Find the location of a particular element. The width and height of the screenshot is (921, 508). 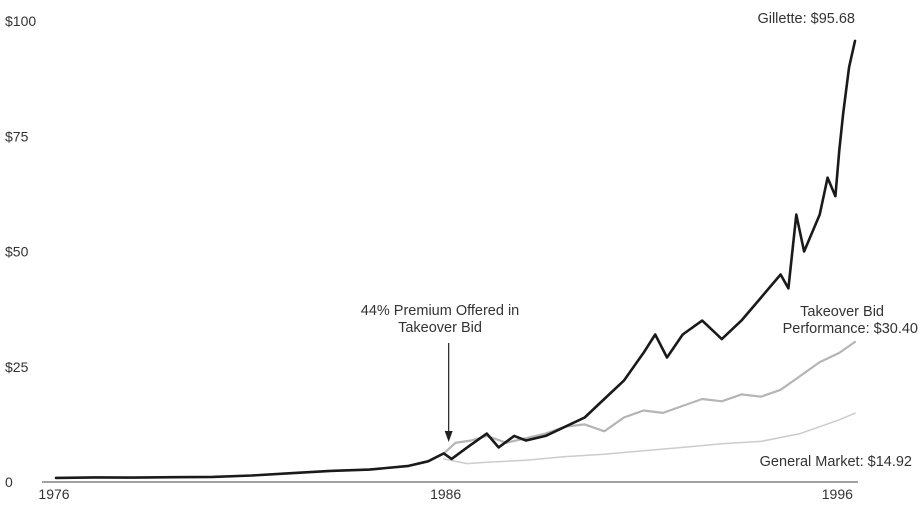

takeover-label-line2: Performance: $30.40 is located at coordinates (850, 329).